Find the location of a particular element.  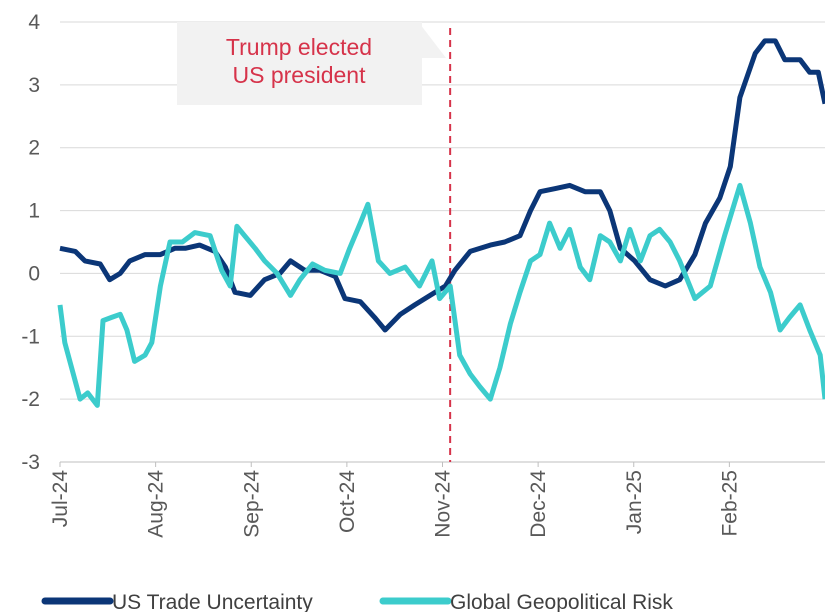

y-tick-label: 1 is located at coordinates (34, 211).